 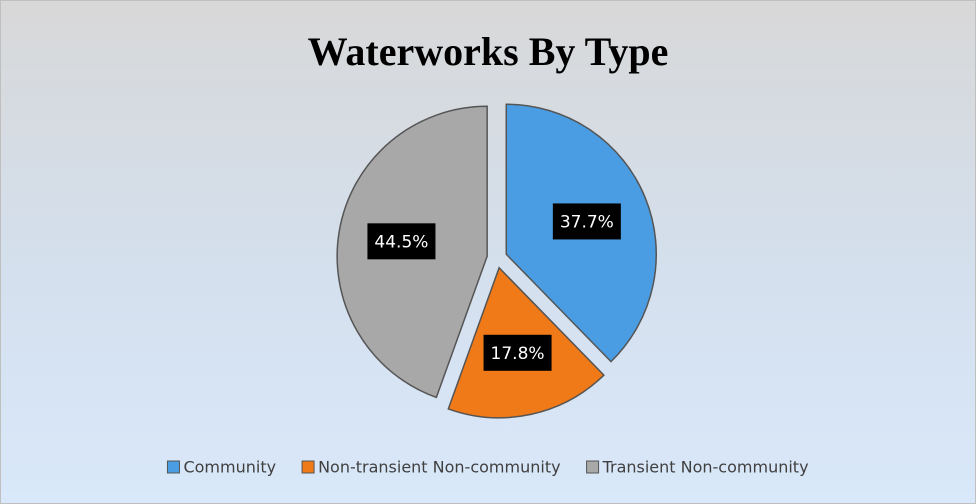 I want to click on chart-title: Waterworks By Type, so click(x=488, y=51).